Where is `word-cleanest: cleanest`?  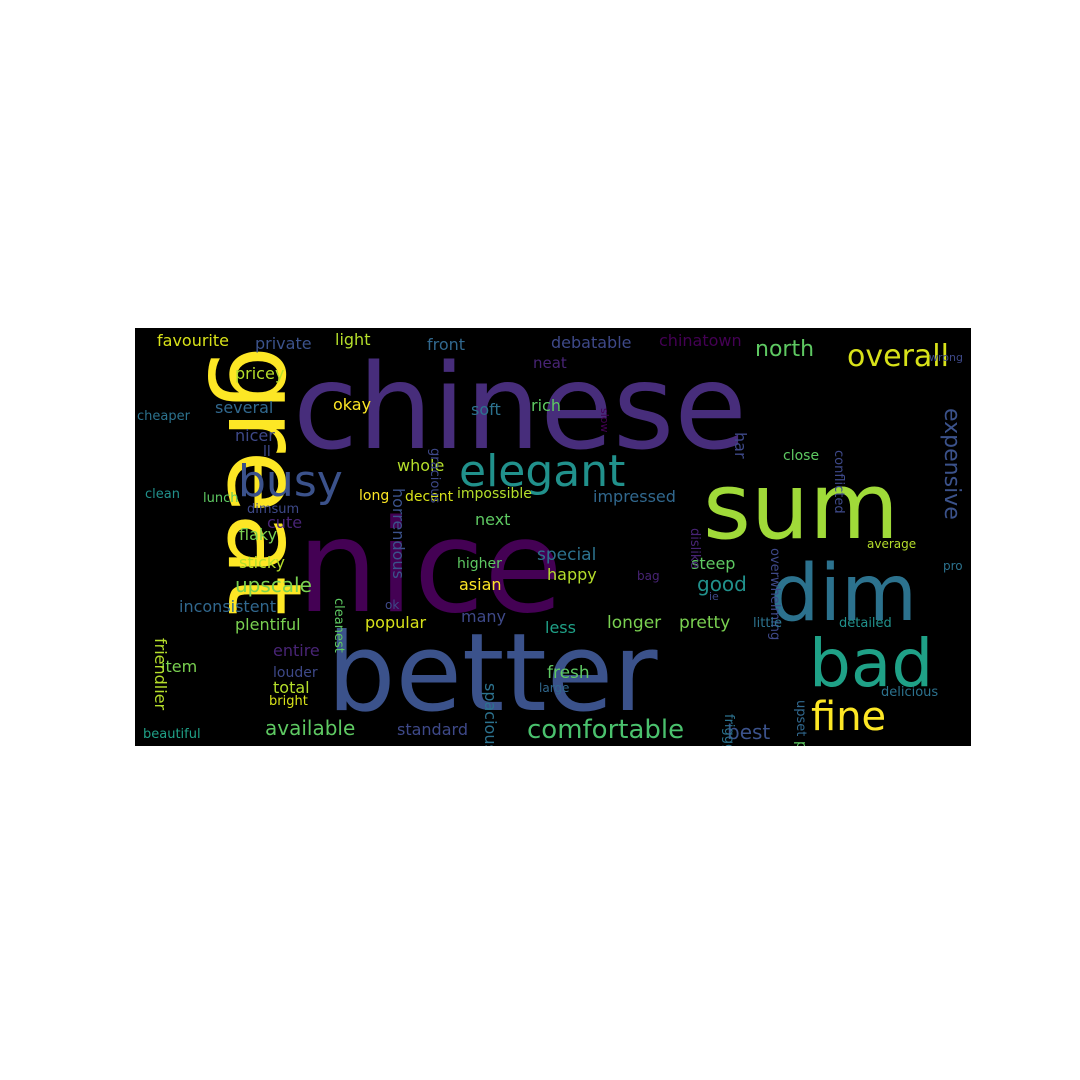
word-cleanest: cleanest is located at coordinates (338, 625).